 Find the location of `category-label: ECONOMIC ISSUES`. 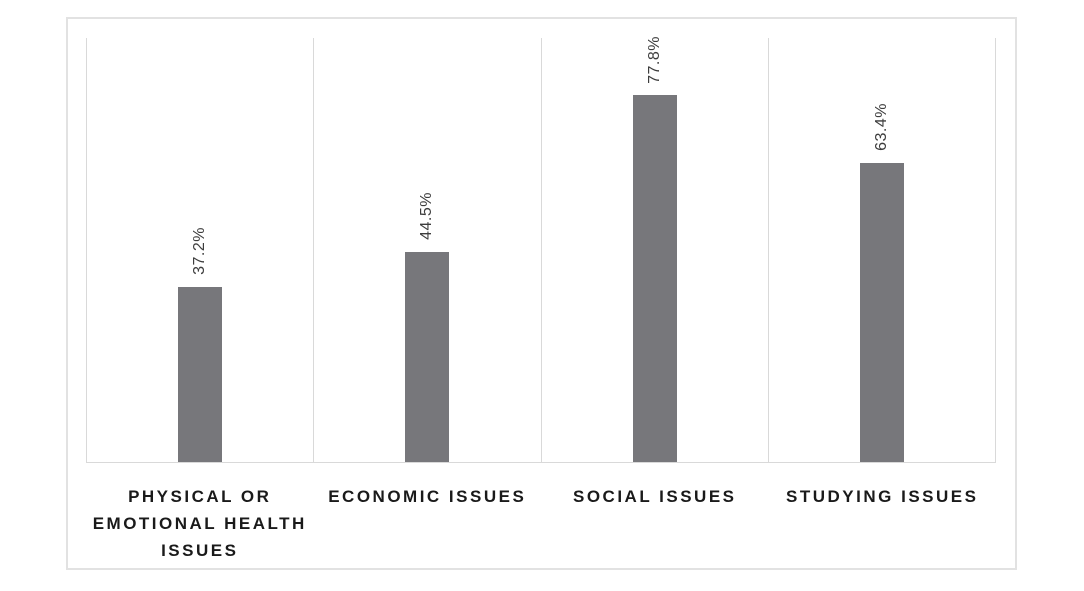

category-label: ECONOMIC ISSUES is located at coordinates (428, 523).